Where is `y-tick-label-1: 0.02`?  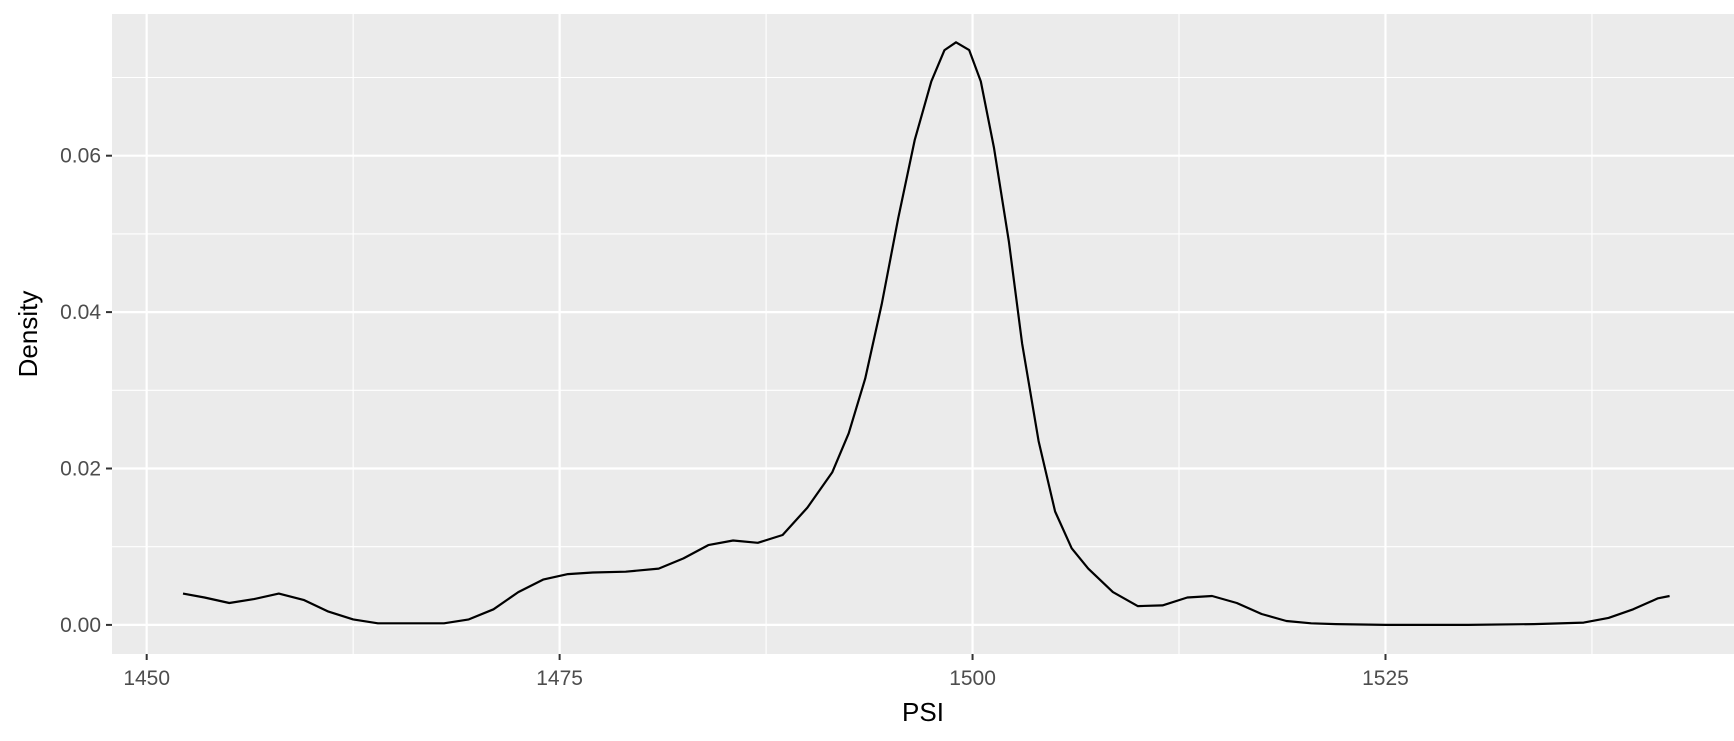 y-tick-label-1: 0.02 is located at coordinates (80, 469).